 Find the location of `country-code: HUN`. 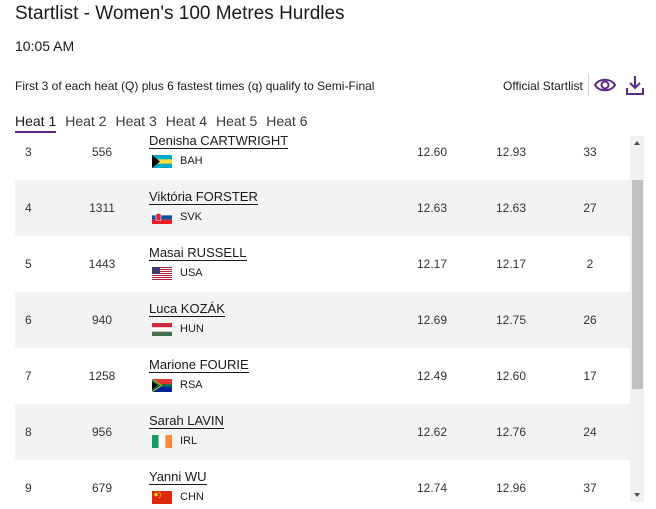

country-code: HUN is located at coordinates (192, 329).